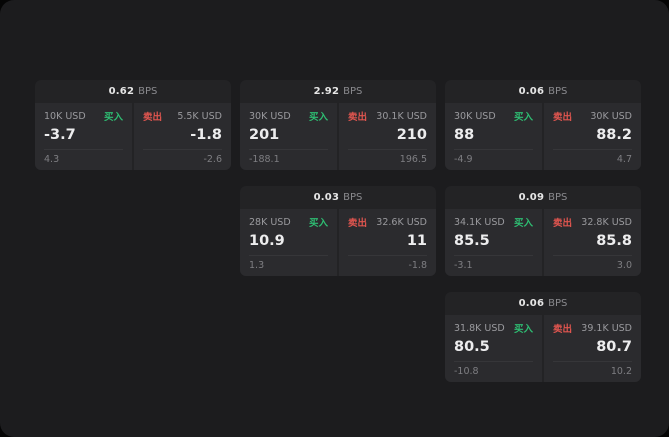 This screenshot has height=437, width=669. I want to click on buy-top-row: 28K USD 买入, so click(288, 222).